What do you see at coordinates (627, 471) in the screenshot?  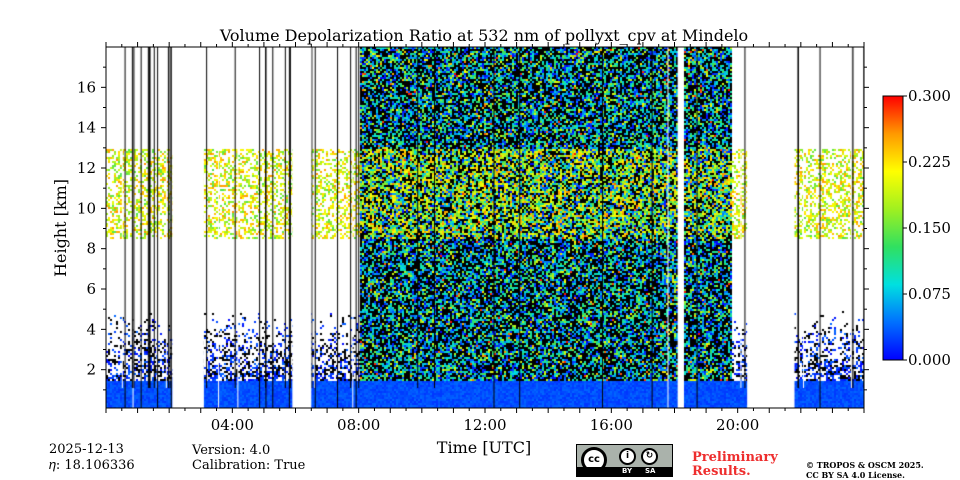 I see `badge-by: BY` at bounding box center [627, 471].